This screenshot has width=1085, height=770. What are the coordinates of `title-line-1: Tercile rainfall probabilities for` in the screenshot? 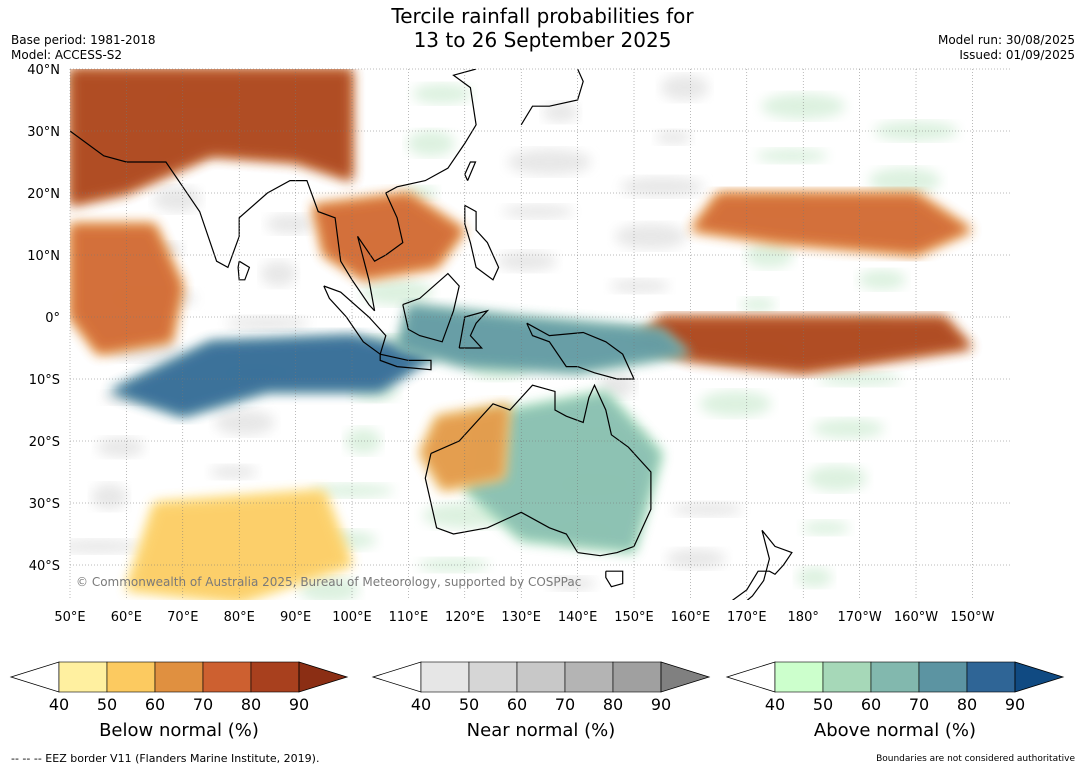 It's located at (542, 16).